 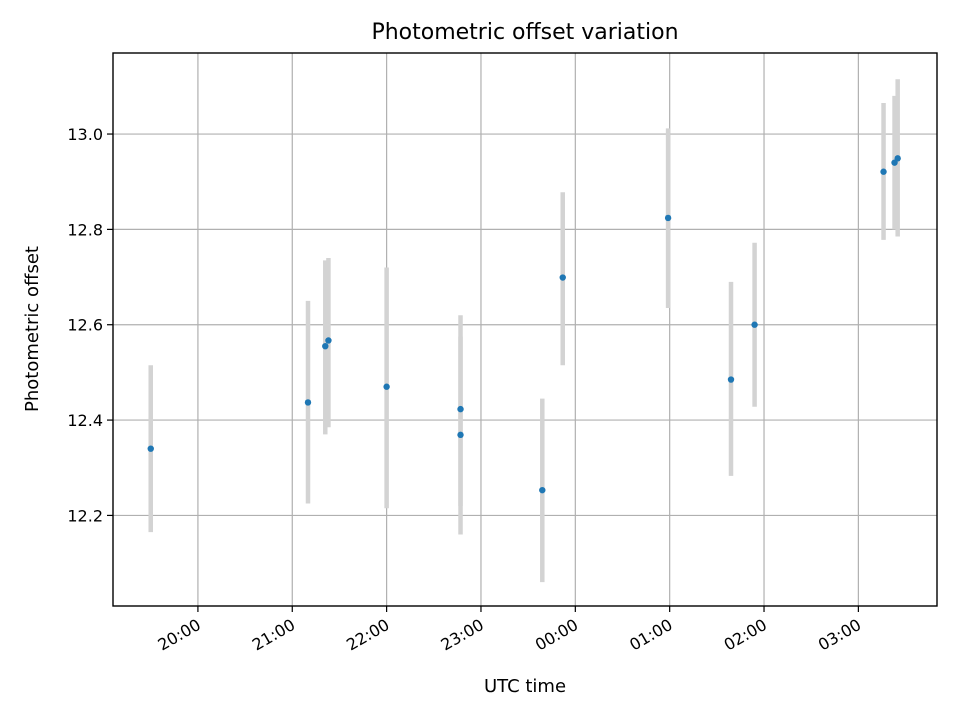 What do you see at coordinates (85, 134) in the screenshot?
I see `y-tick-label: 13.0` at bounding box center [85, 134].